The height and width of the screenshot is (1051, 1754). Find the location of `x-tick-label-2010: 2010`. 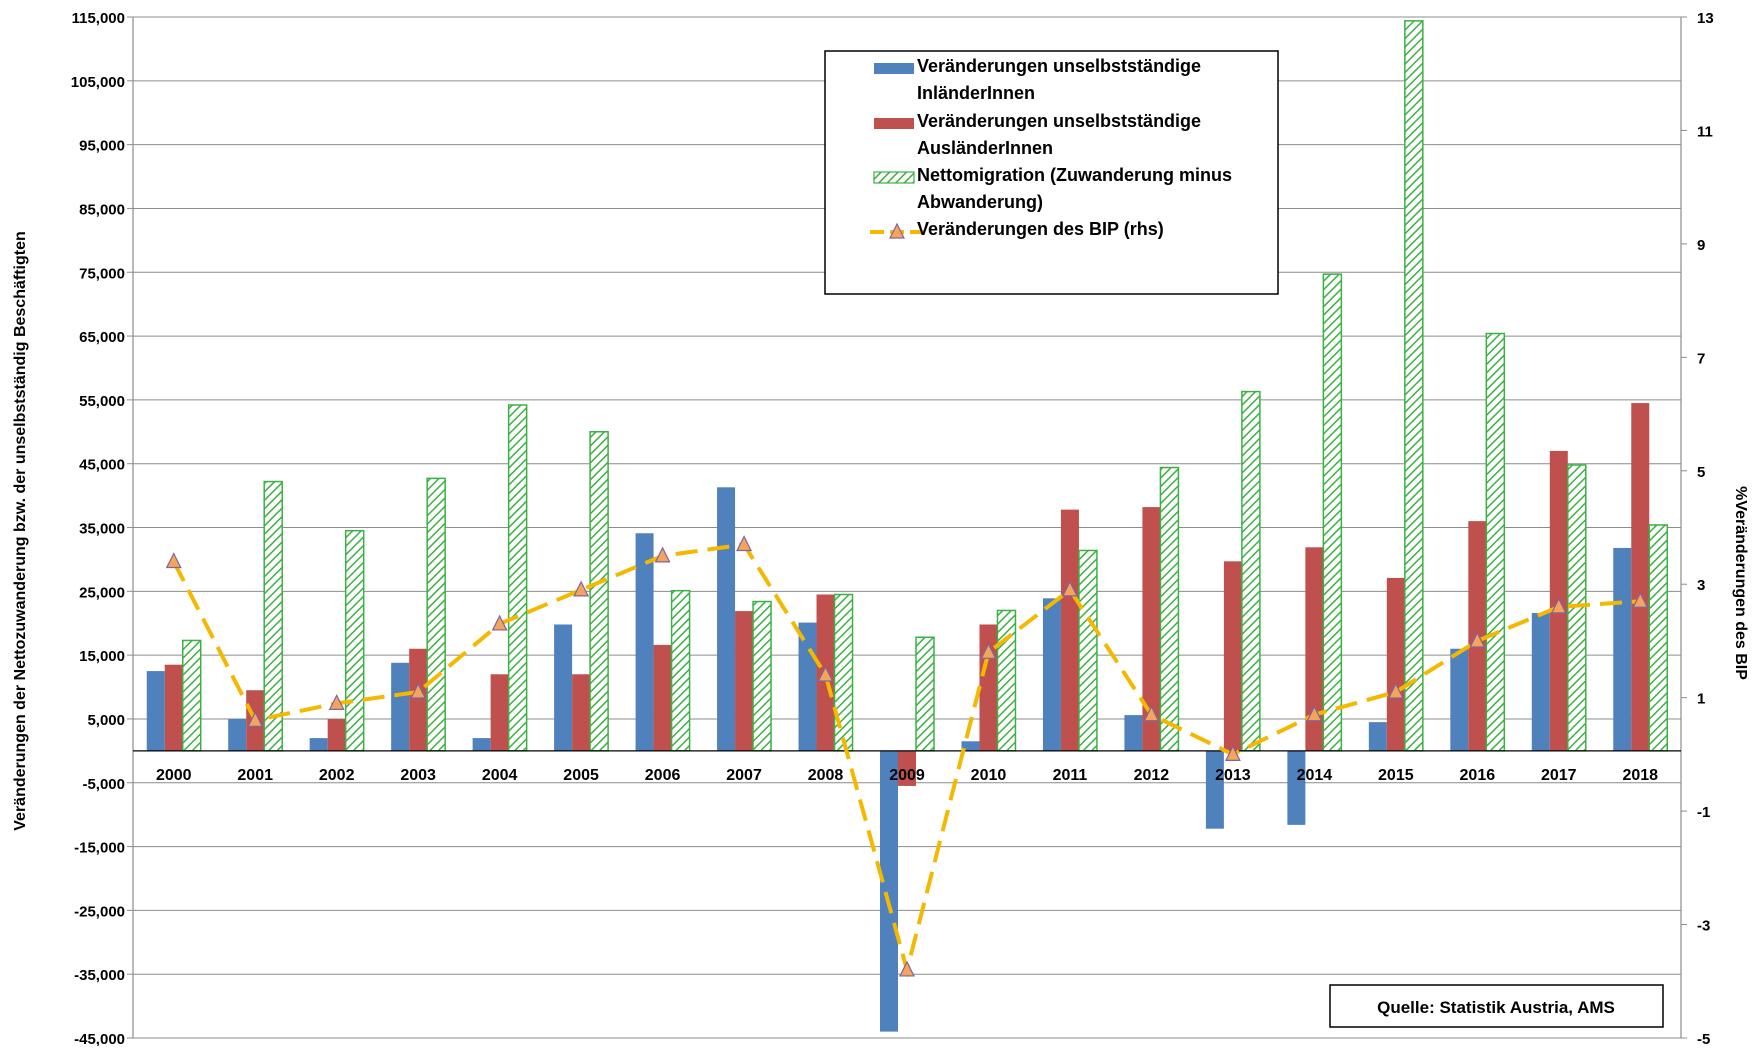

x-tick-label-2010: 2010 is located at coordinates (989, 775).